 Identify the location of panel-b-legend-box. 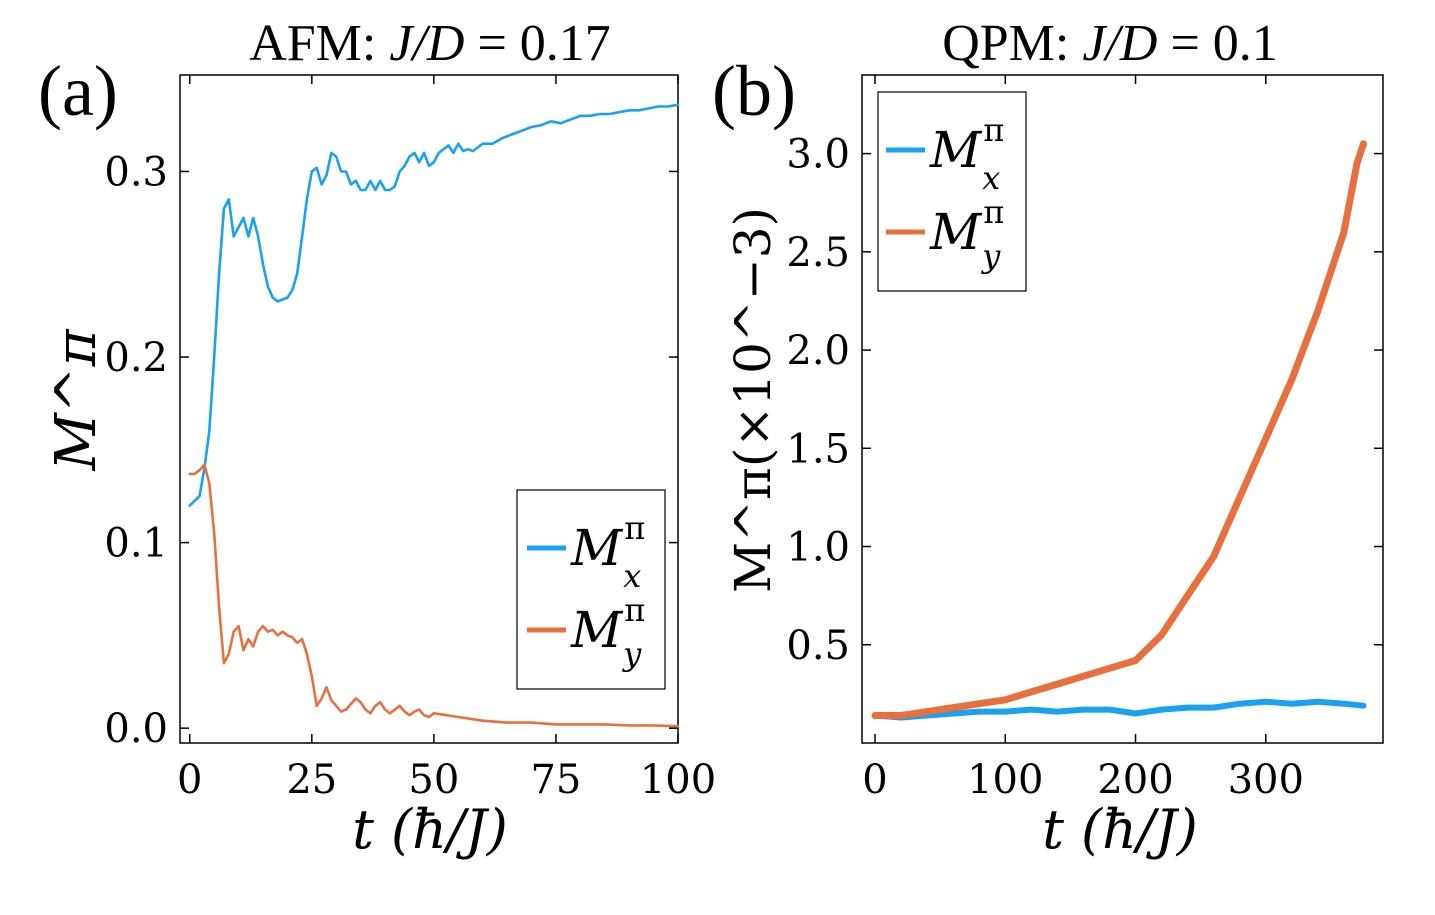
(952, 191).